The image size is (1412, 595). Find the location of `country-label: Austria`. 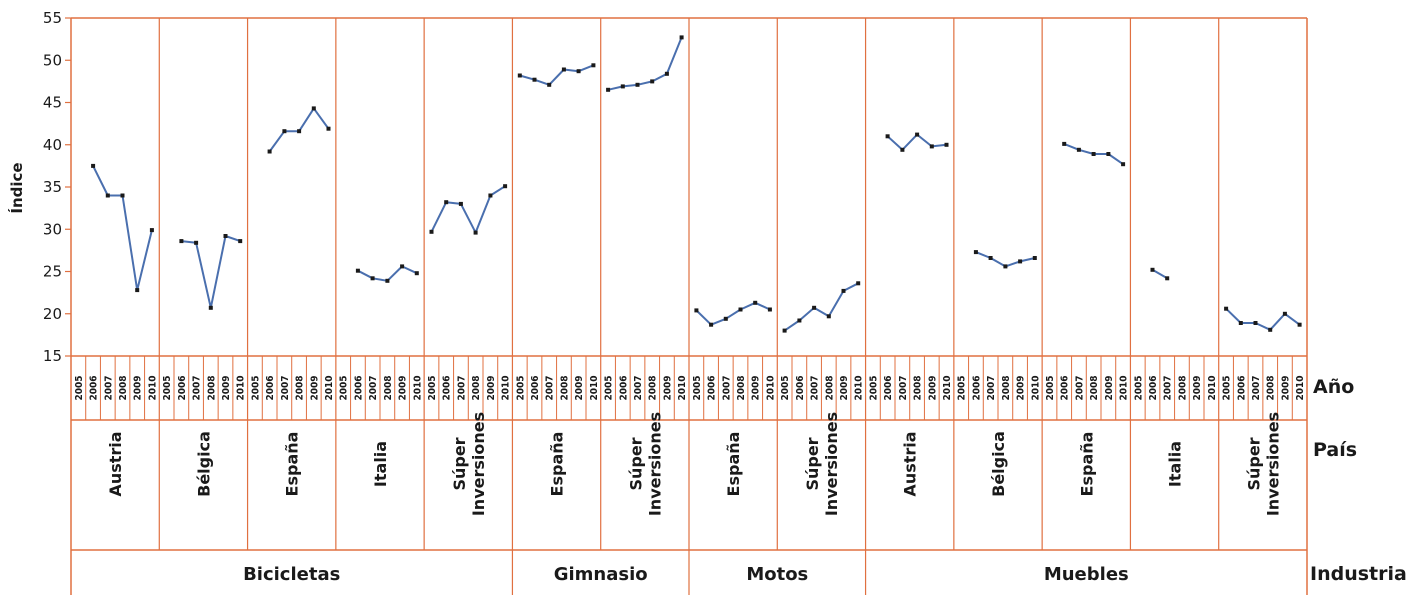

country-label: Austria is located at coordinates (115, 463).